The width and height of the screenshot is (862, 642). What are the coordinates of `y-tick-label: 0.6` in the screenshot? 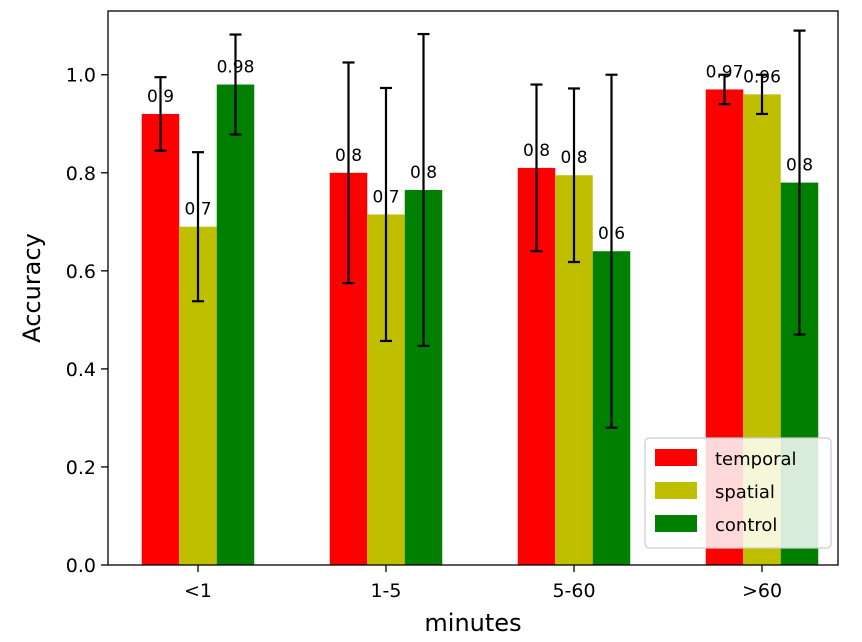 It's located at (81, 272).